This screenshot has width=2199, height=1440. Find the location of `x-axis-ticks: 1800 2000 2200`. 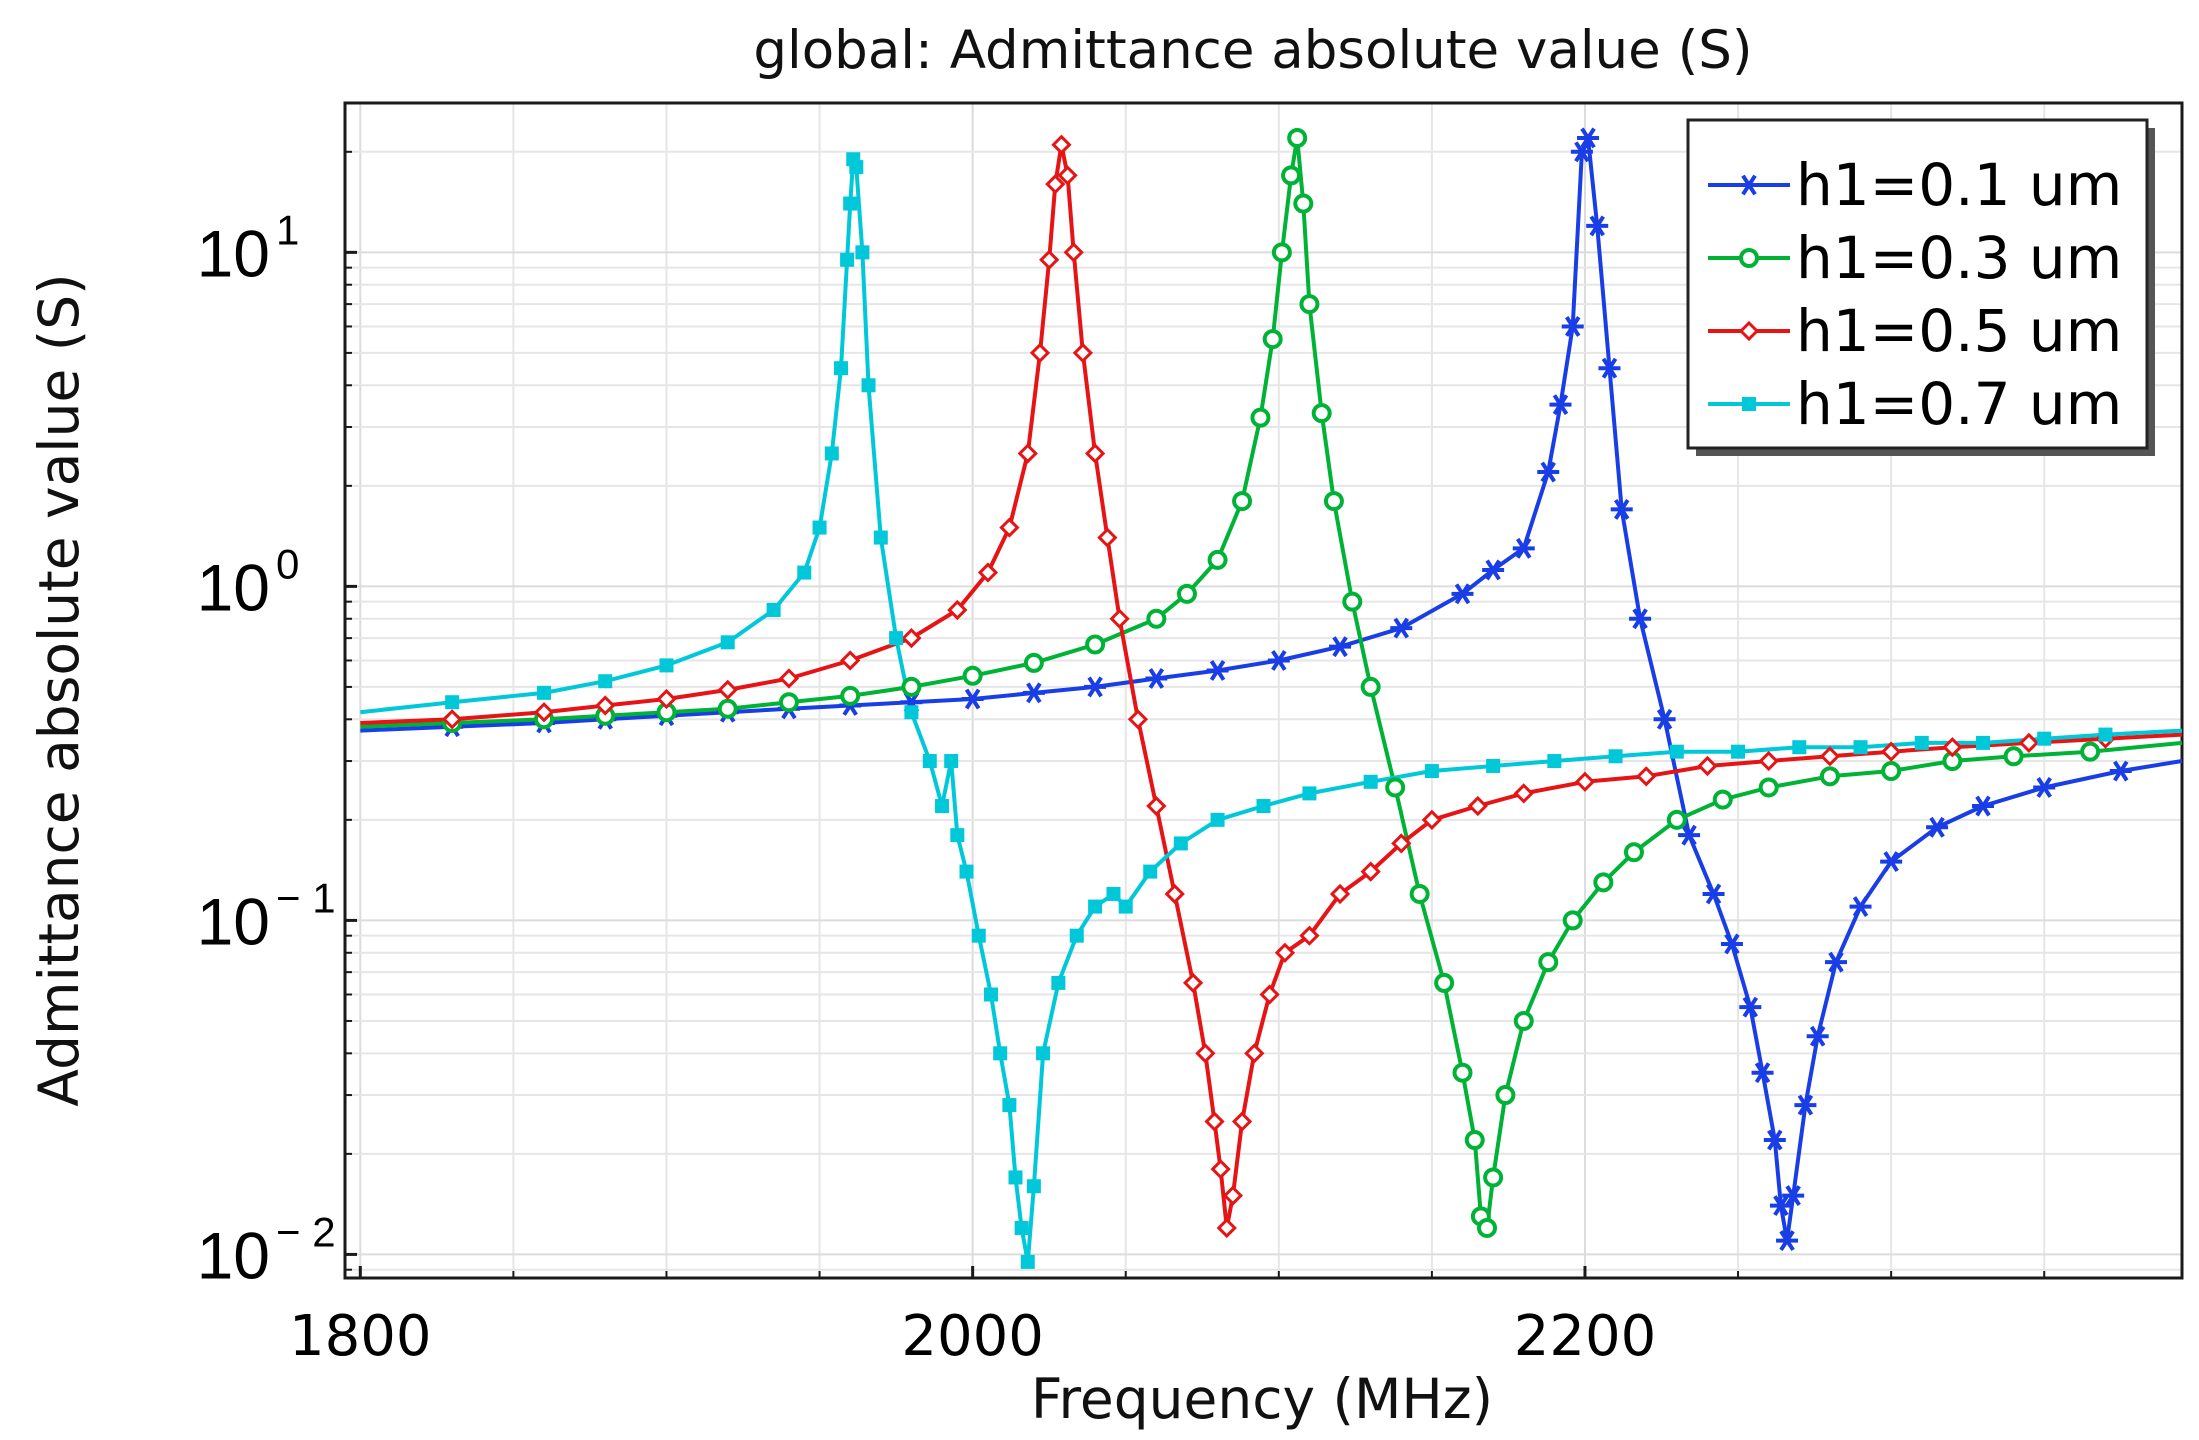

x-axis-ticks: 1800 2000 2200 is located at coordinates (1167, 1317).